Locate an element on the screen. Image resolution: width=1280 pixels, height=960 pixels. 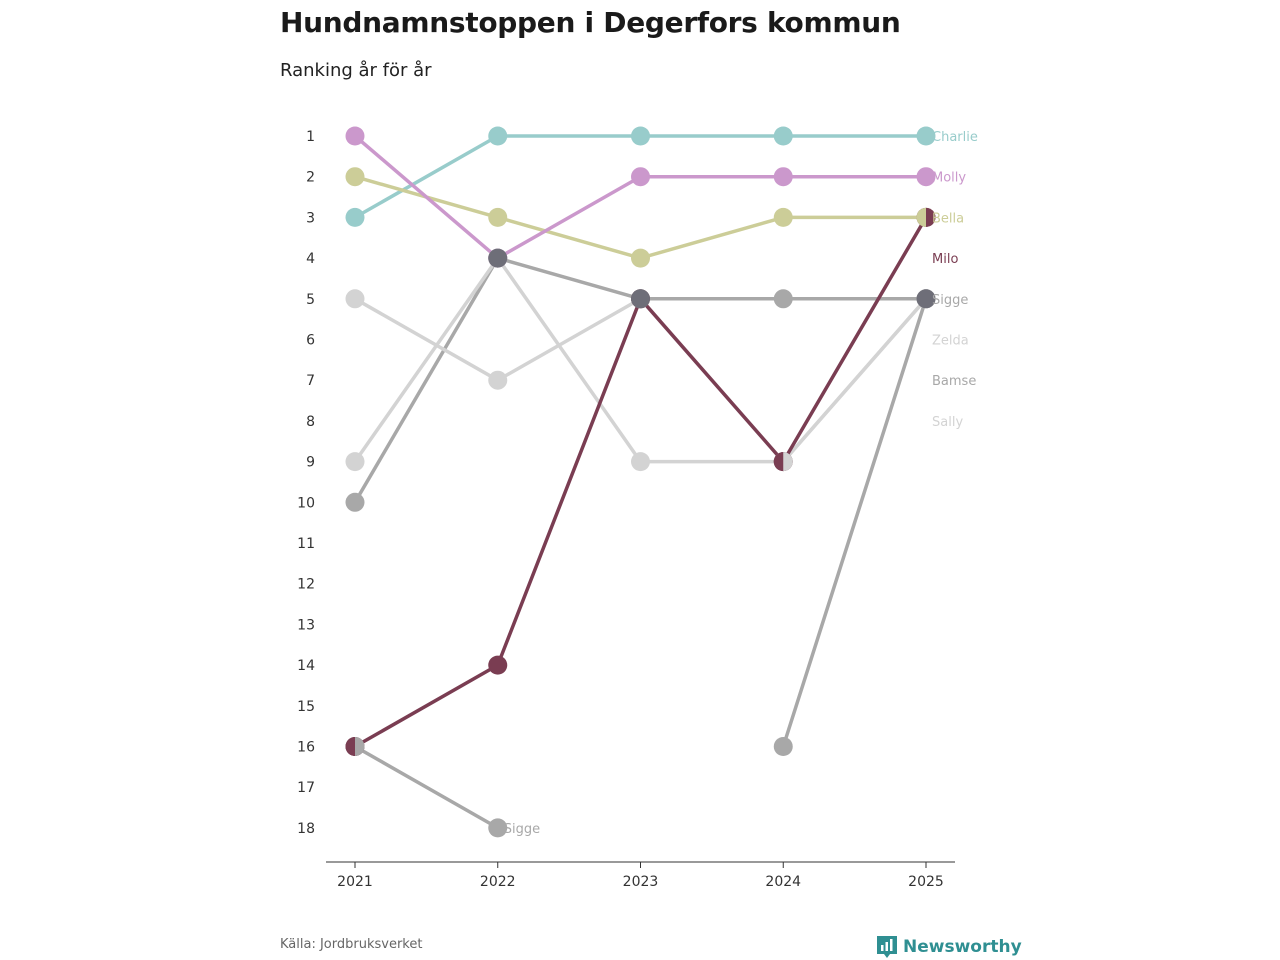
series-label-milo: Milo is located at coordinates (945, 259).